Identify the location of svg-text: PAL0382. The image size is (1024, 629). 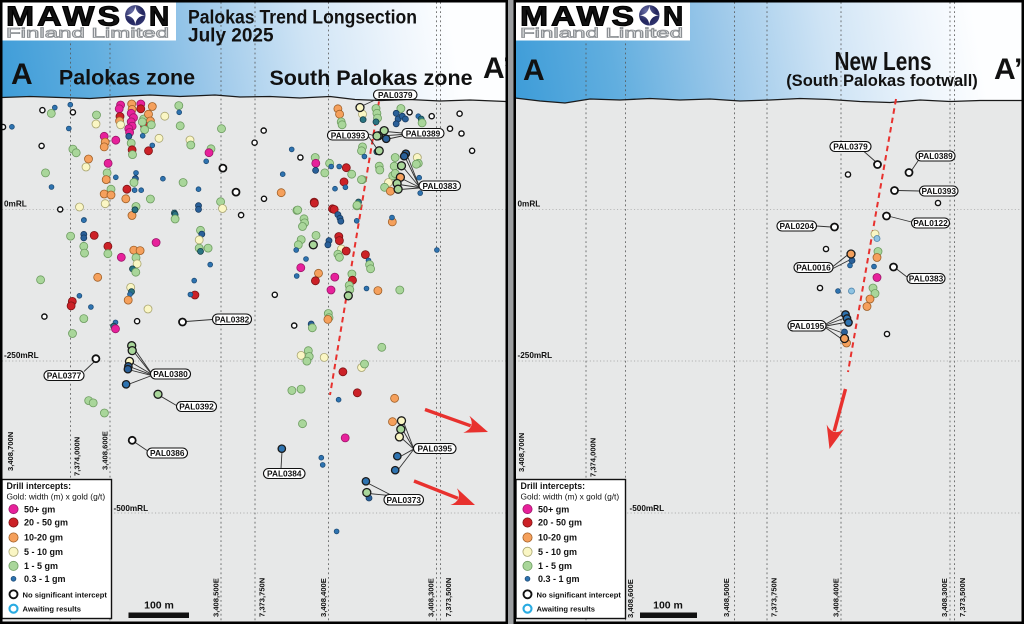
(232, 319).